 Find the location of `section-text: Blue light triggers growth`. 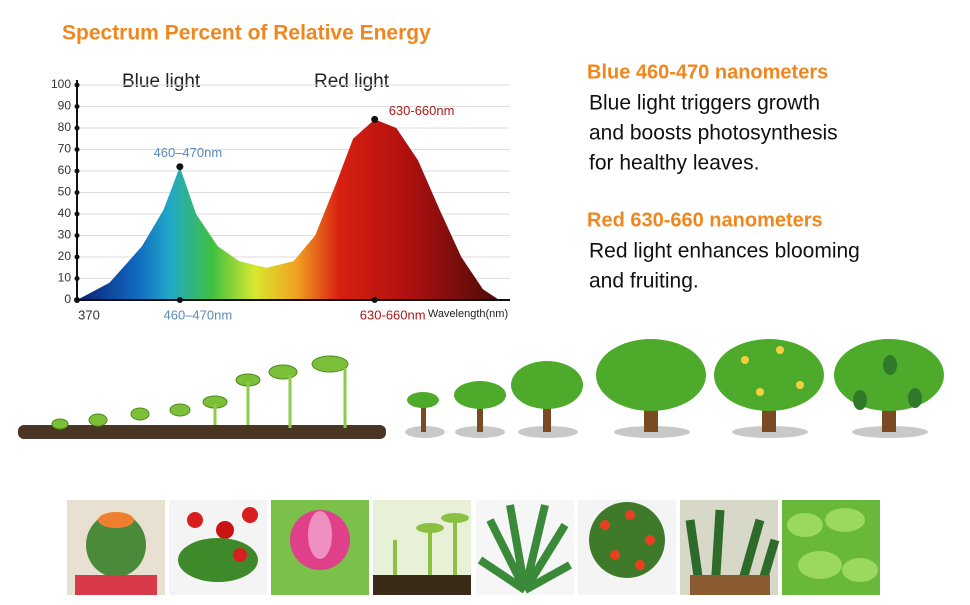

section-text: Blue light triggers growth is located at coordinates (704, 103).